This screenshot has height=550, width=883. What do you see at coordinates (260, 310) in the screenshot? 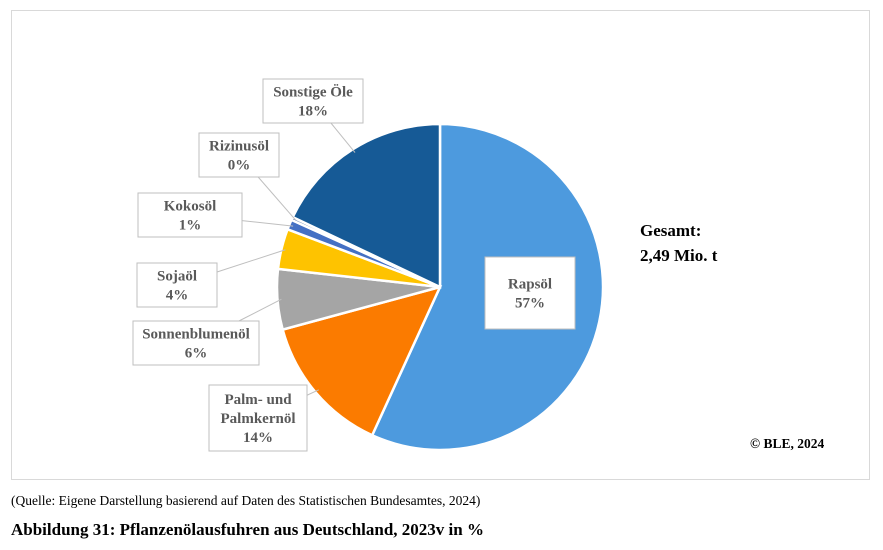
I see `leader-sonnenblumenöl` at bounding box center [260, 310].